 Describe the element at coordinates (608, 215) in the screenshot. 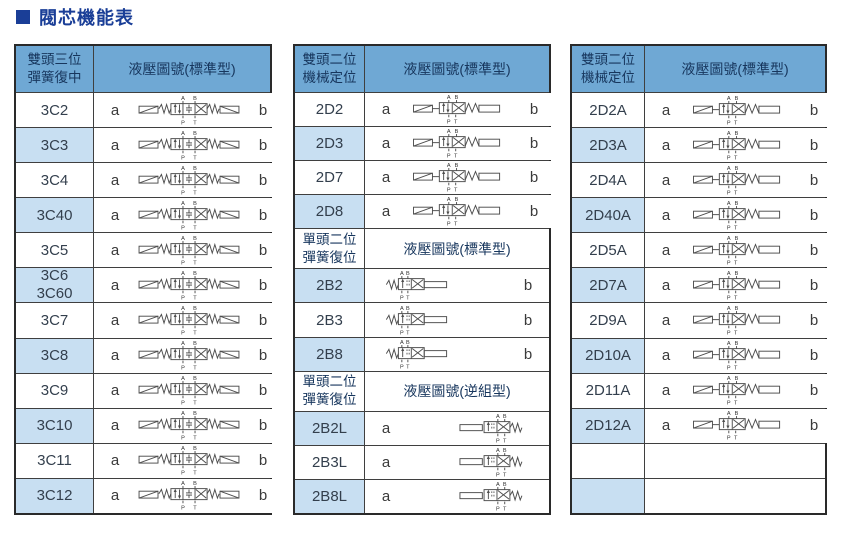

I see `spool-code-cell: 2D40A` at that location.